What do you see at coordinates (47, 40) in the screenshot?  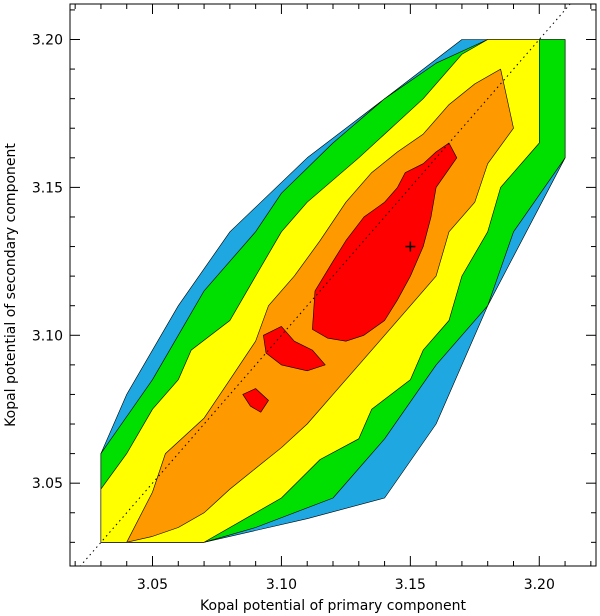 I see `y-tick-label: 3.20` at bounding box center [47, 40].